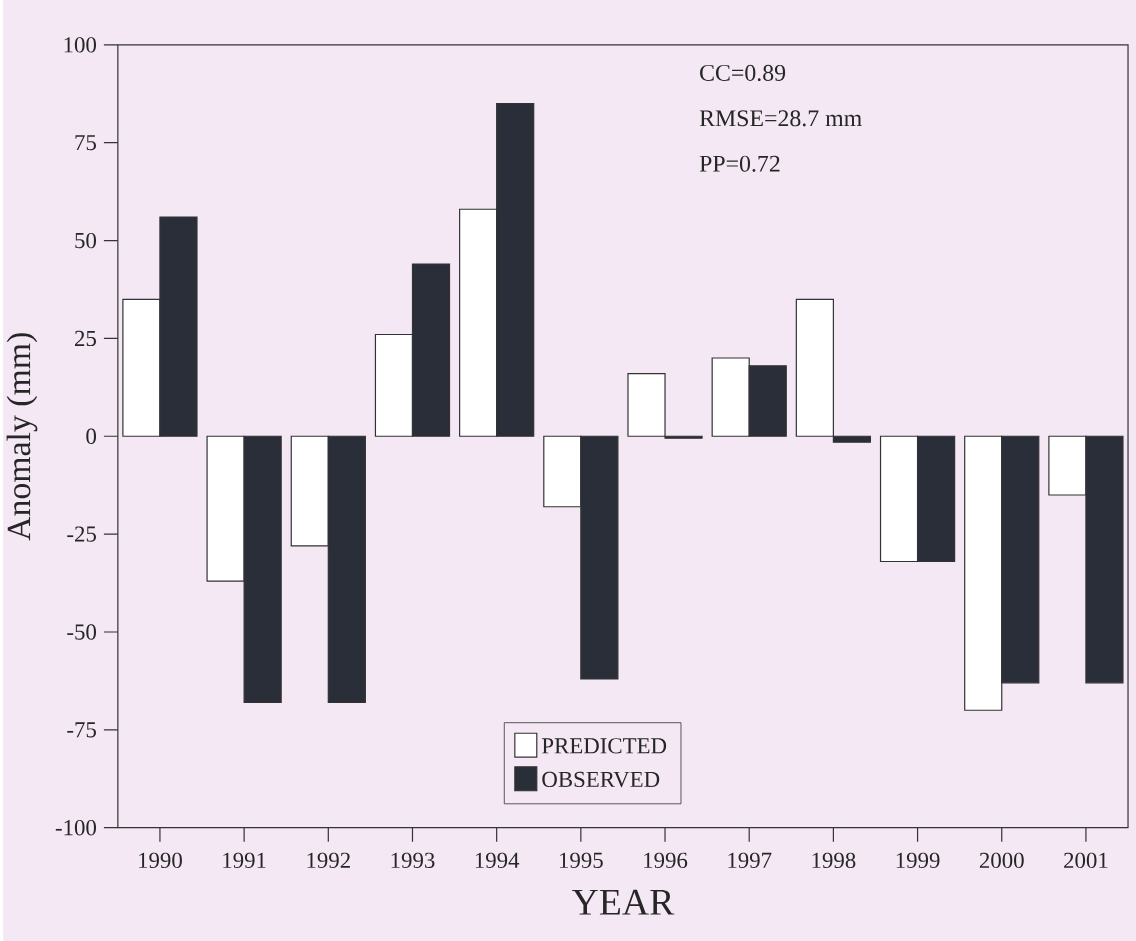 This screenshot has width=1136, height=941. What do you see at coordinates (328, 860) in the screenshot?
I see `x-tick-label: 1992` at bounding box center [328, 860].